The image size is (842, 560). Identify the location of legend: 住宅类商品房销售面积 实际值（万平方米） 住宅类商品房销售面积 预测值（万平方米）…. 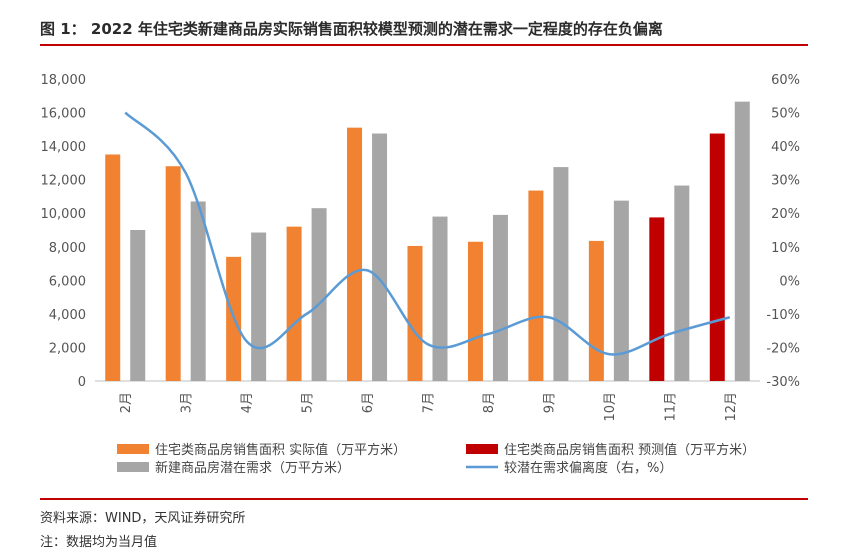
(436, 459).